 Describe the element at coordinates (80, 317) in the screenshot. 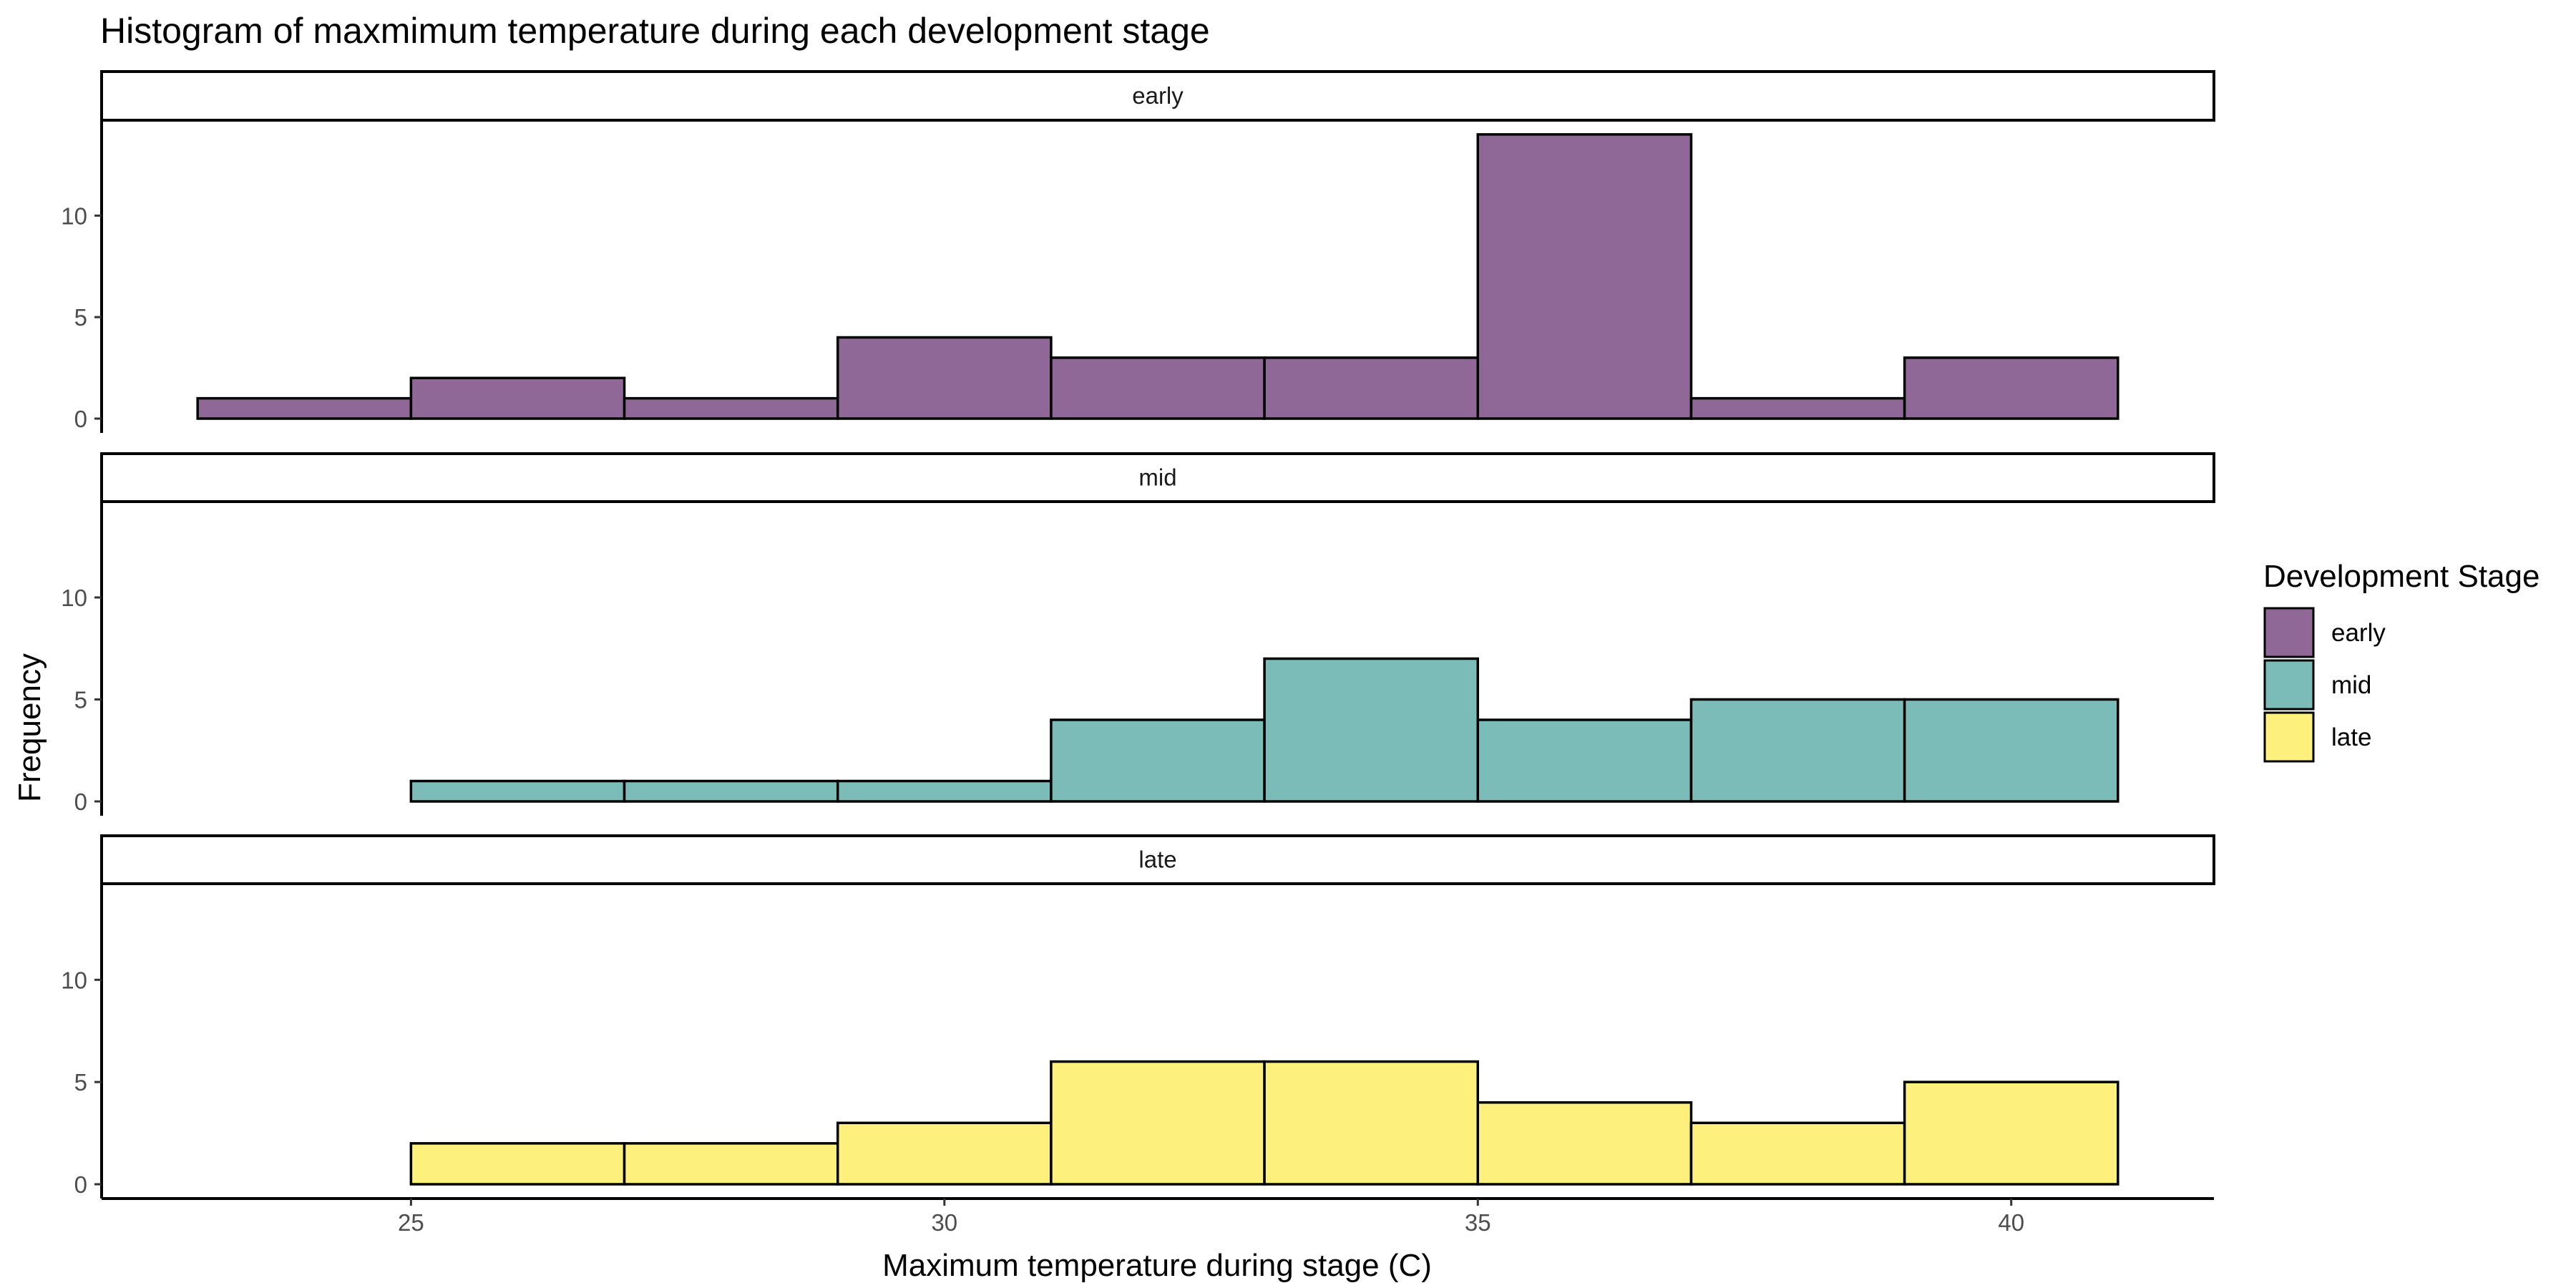

I see `y-tick-label-early-5: 5` at that location.